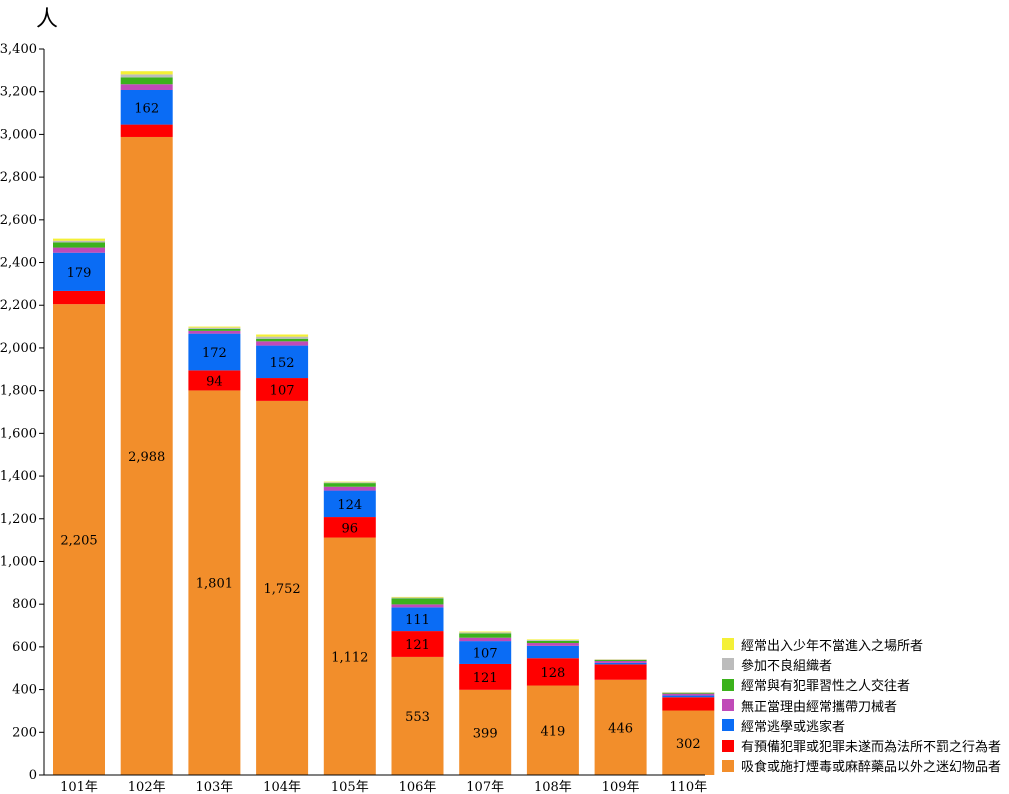  What do you see at coordinates (24, 604) in the screenshot?
I see `y-tick-label: 800` at bounding box center [24, 604].